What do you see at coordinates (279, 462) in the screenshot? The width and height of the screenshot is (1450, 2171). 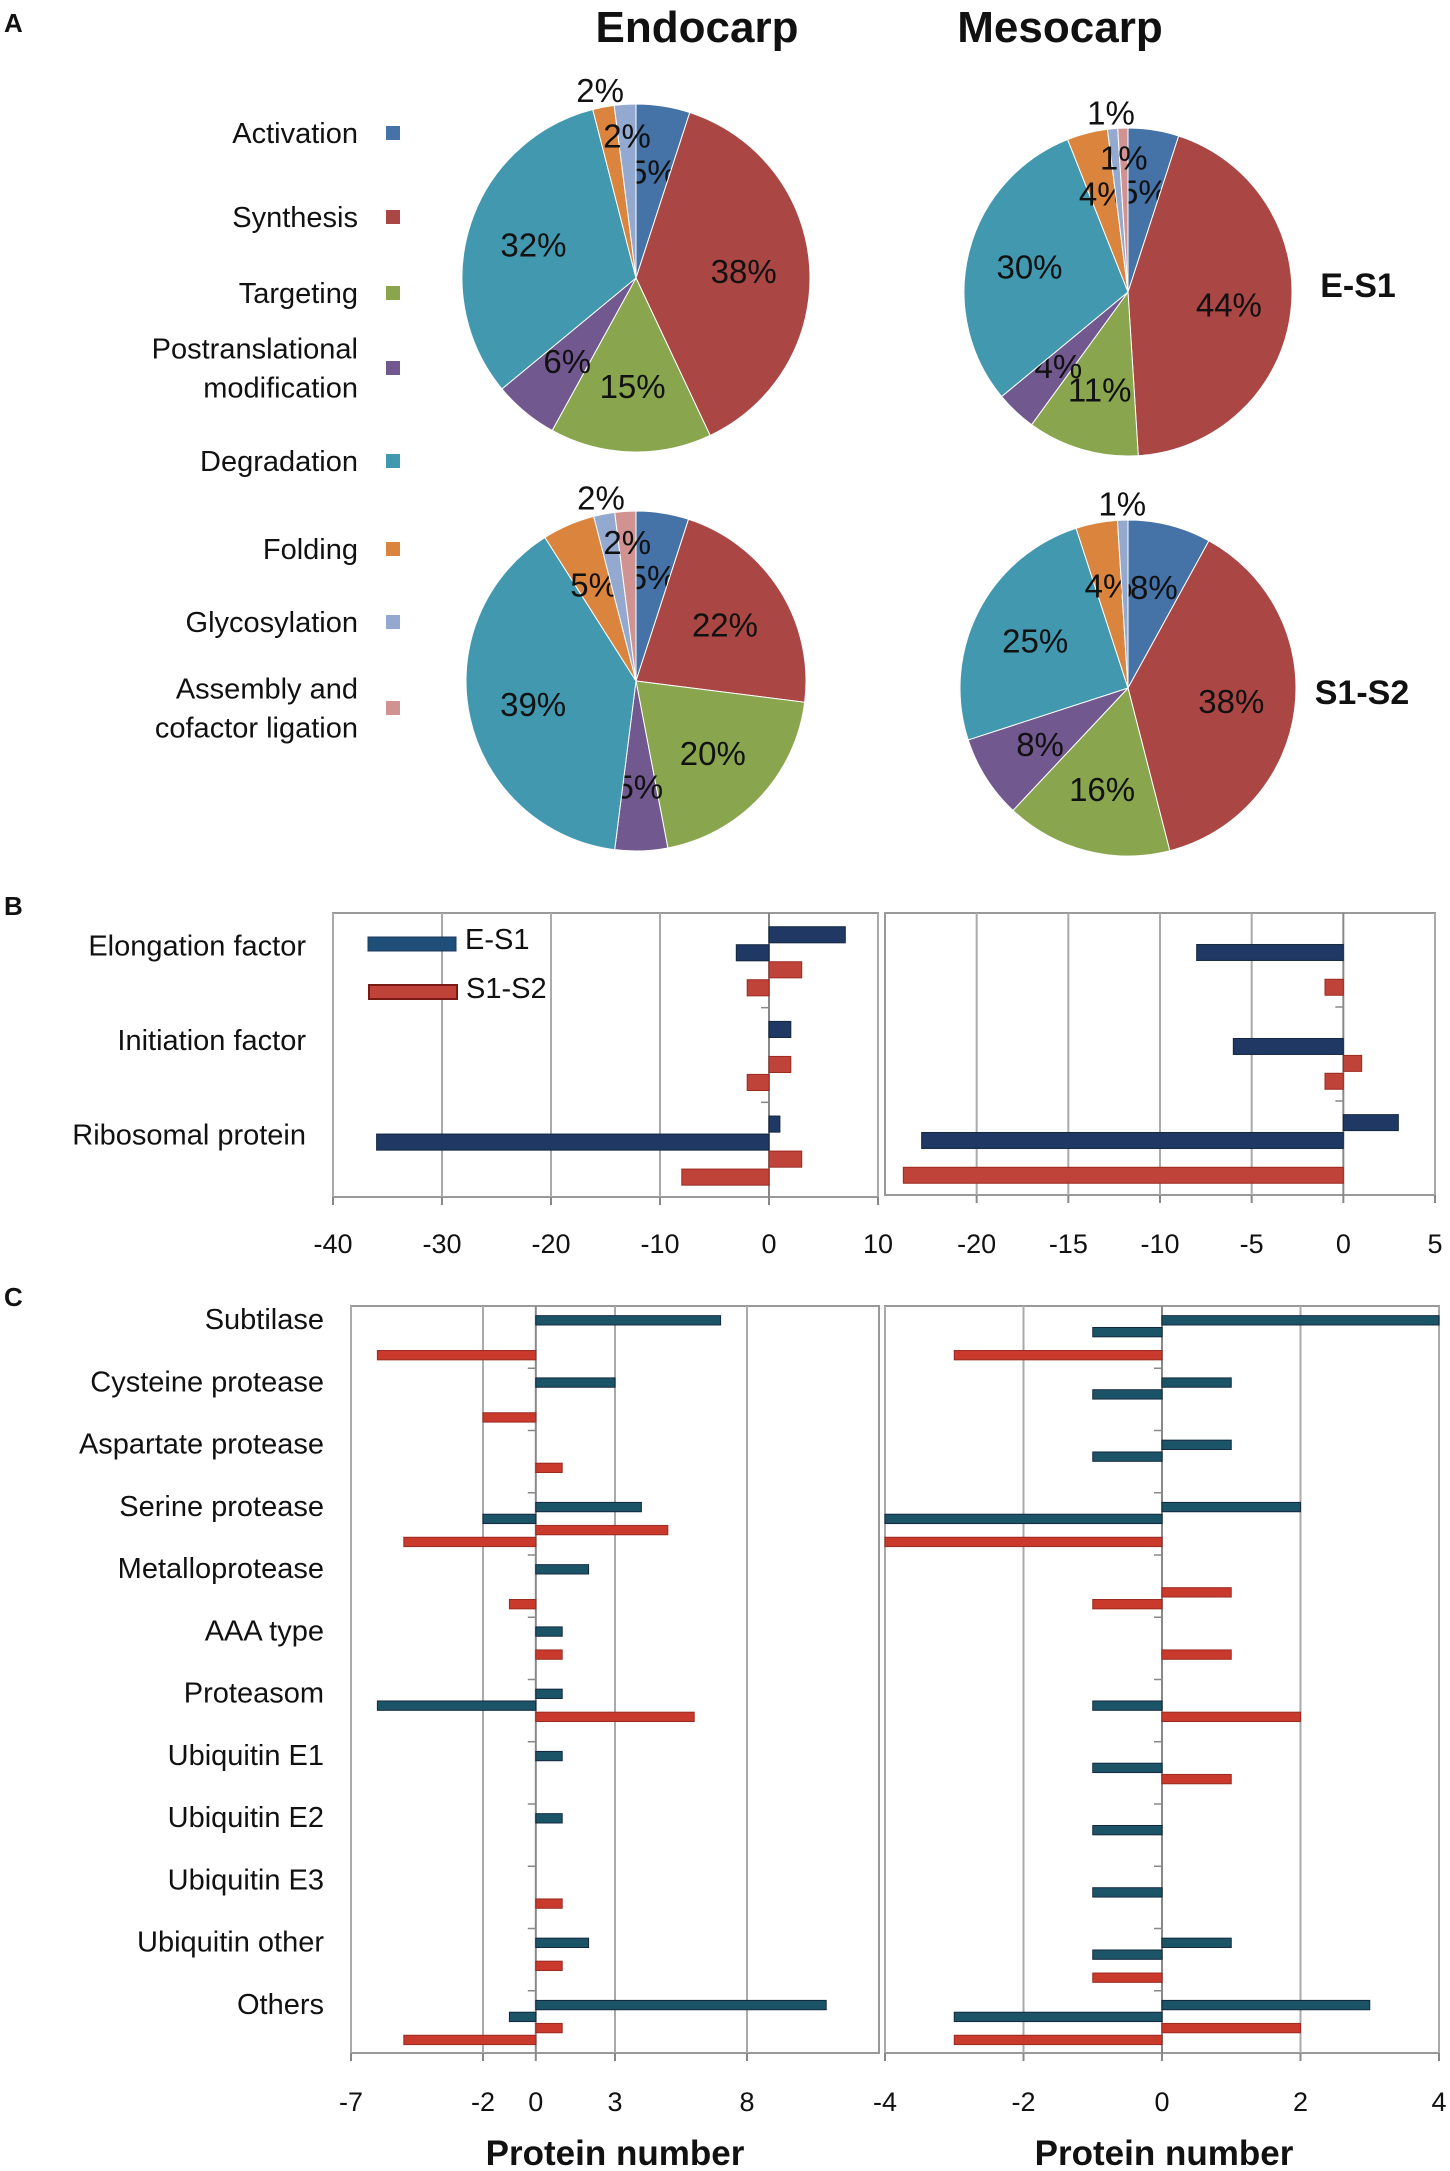 I see `legend-label: Degradation` at bounding box center [279, 462].